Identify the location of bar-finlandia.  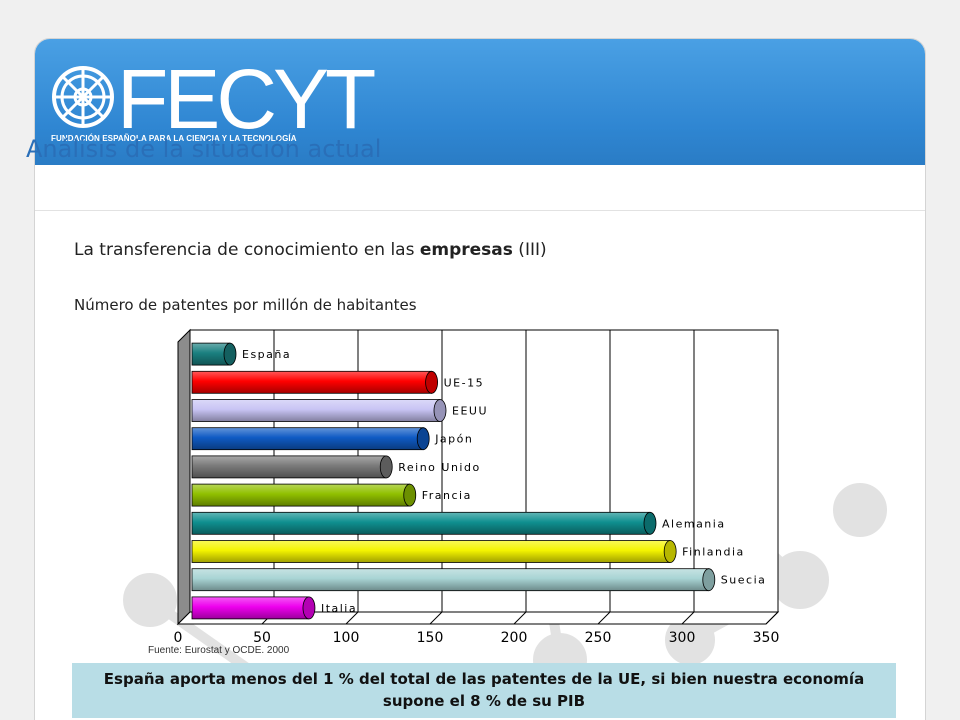
(431, 551).